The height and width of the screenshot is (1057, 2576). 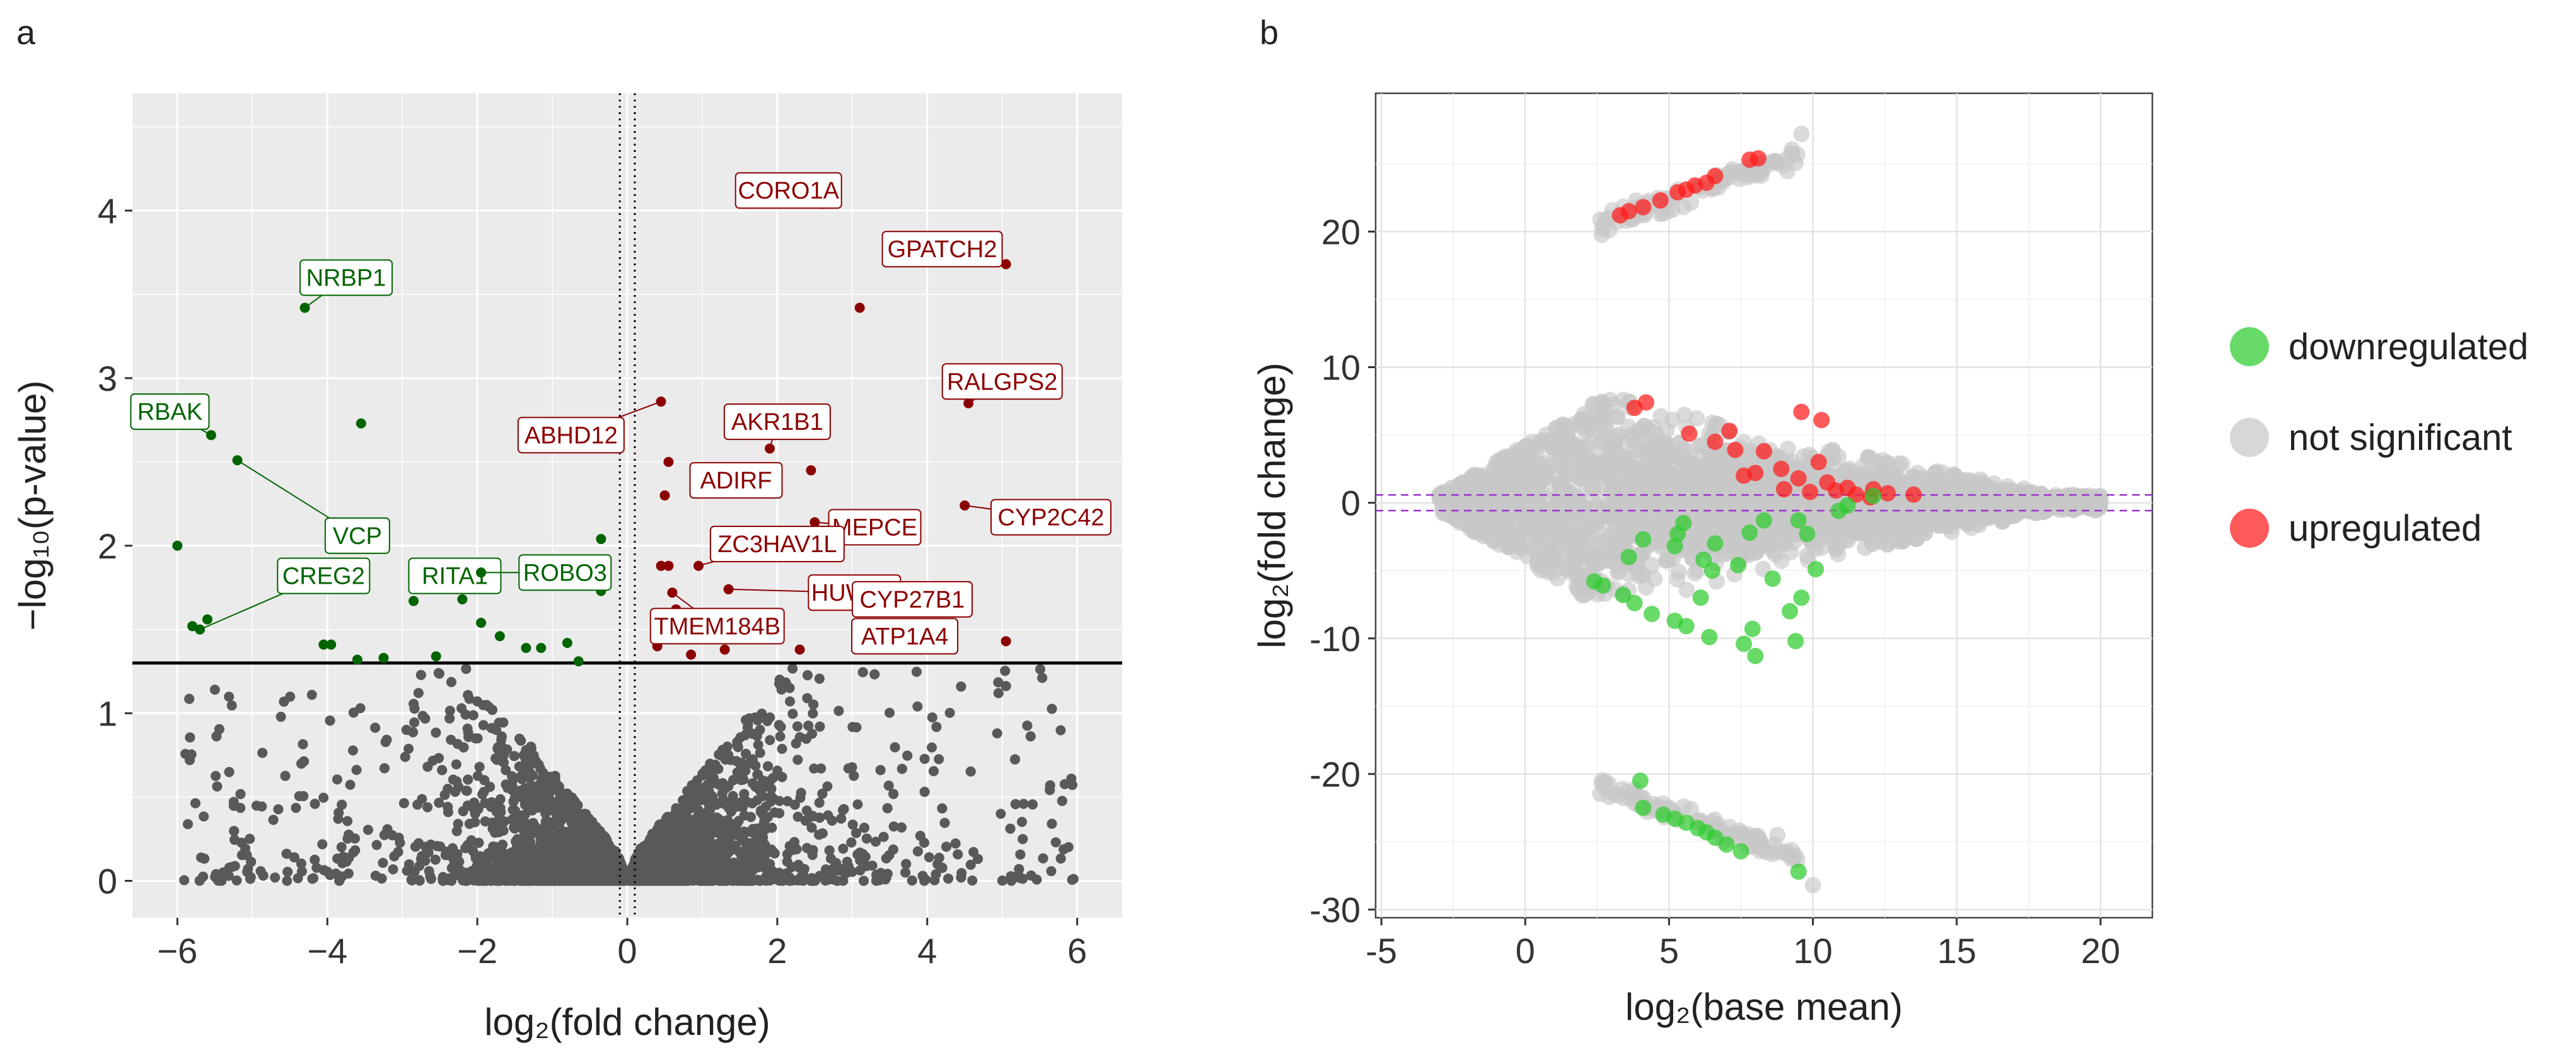 What do you see at coordinates (26, 33) in the screenshot?
I see `panel-a-label: a` at bounding box center [26, 33].